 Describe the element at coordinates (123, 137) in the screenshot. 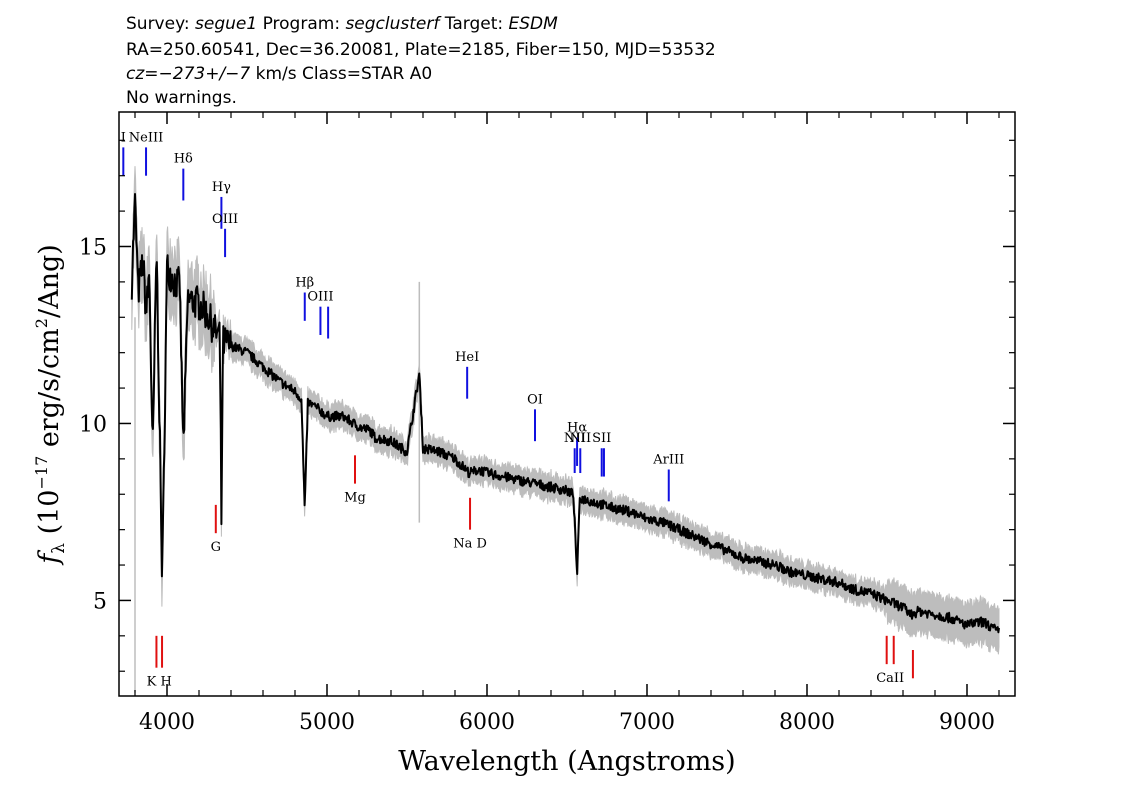

I see `emission-line-label: I` at that location.